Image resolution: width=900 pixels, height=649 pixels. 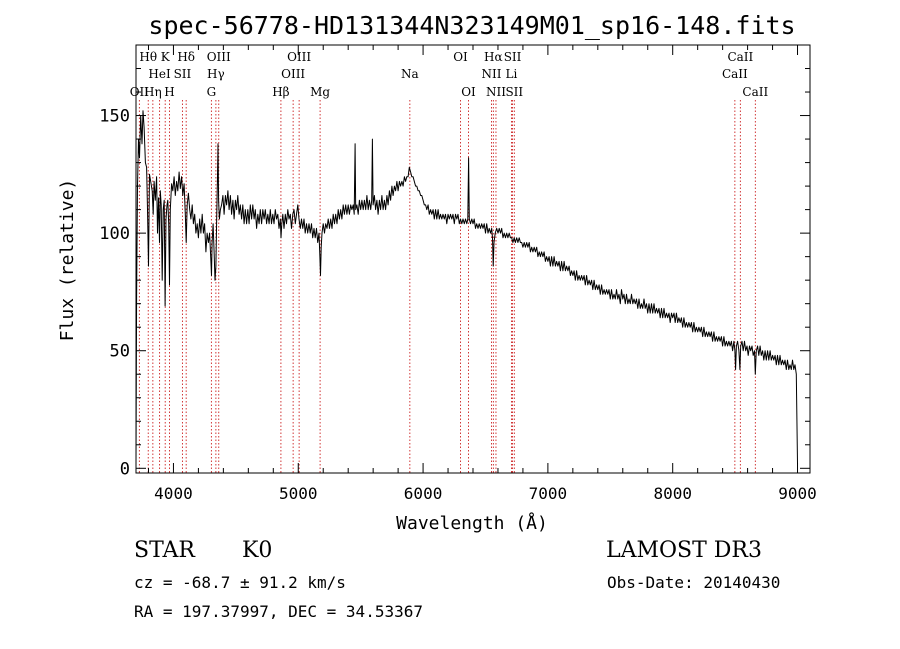 What do you see at coordinates (797, 493) in the screenshot?
I see `x-tick-label-5: 9000` at bounding box center [797, 493].